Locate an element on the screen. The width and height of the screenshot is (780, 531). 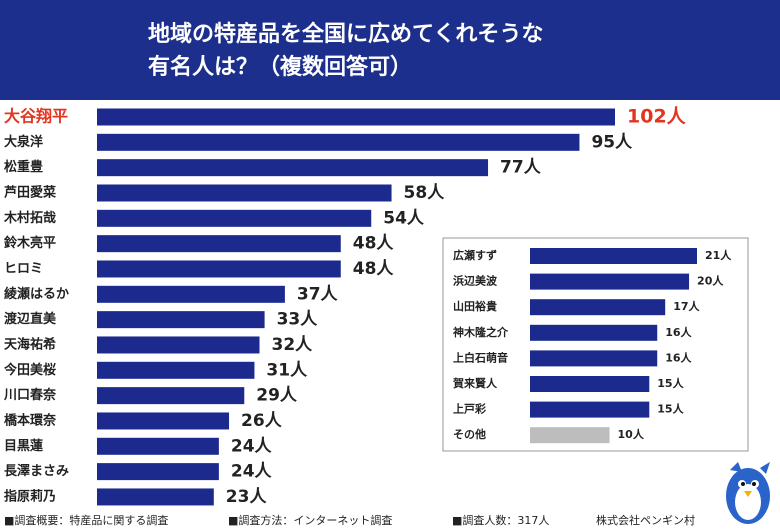
category-label: 天海祐希 is located at coordinates (30, 344).